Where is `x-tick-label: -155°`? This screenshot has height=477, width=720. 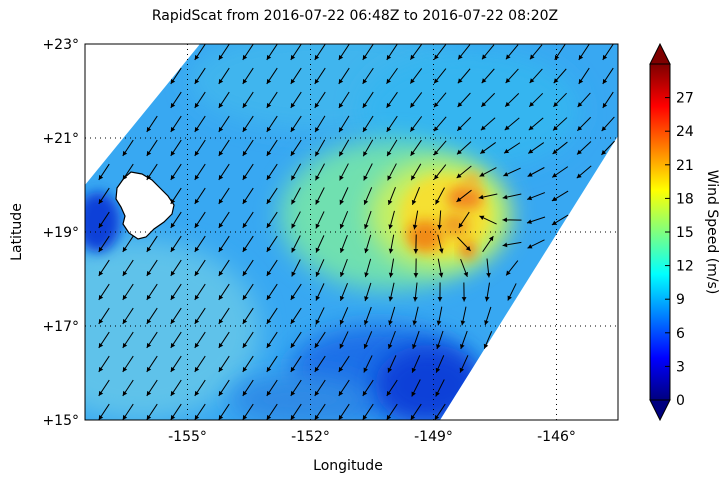
x-tick-label: -155° is located at coordinates (187, 437).